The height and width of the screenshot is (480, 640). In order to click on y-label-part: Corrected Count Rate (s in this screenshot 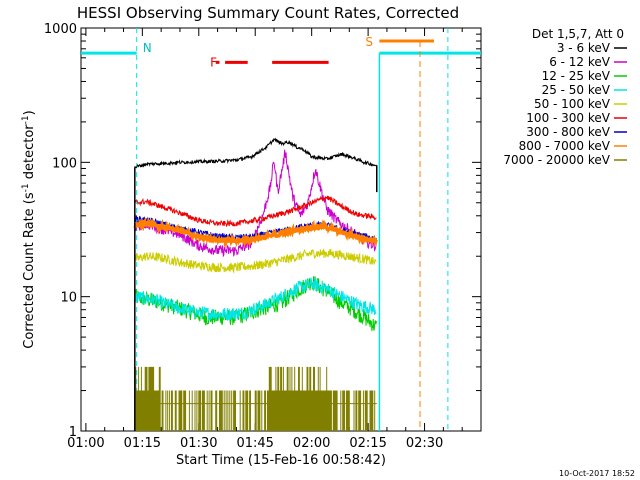, I will do `click(29, 270)`.